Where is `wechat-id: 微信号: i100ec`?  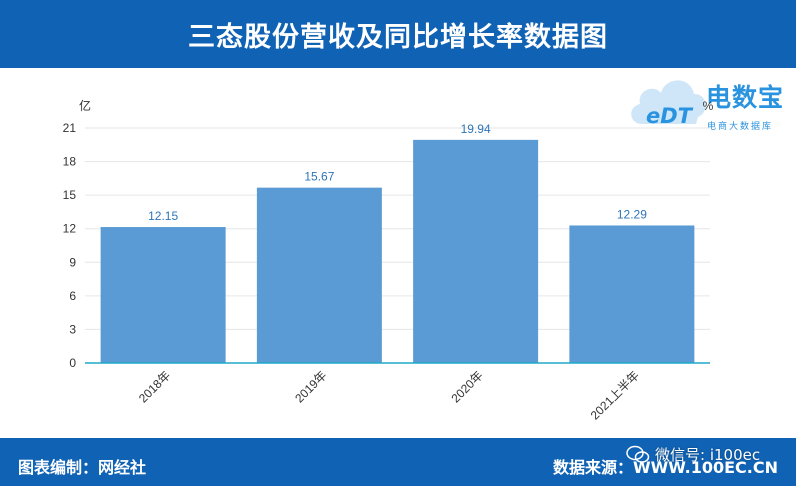 wechat-id: 微信号: i100ec is located at coordinates (708, 454).